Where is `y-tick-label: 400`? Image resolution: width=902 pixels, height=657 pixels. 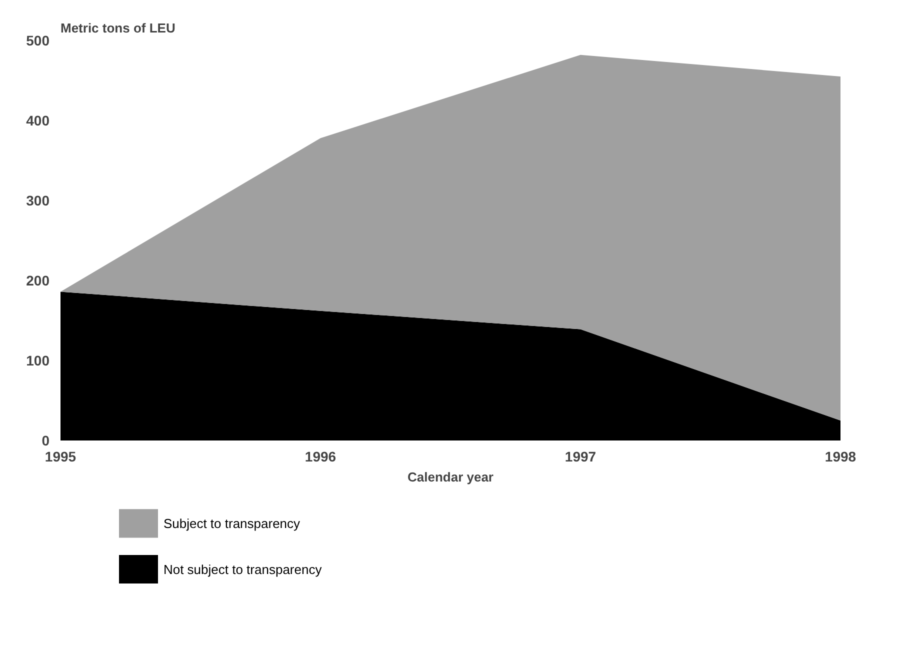
y-tick-label: 400 is located at coordinates (38, 120).